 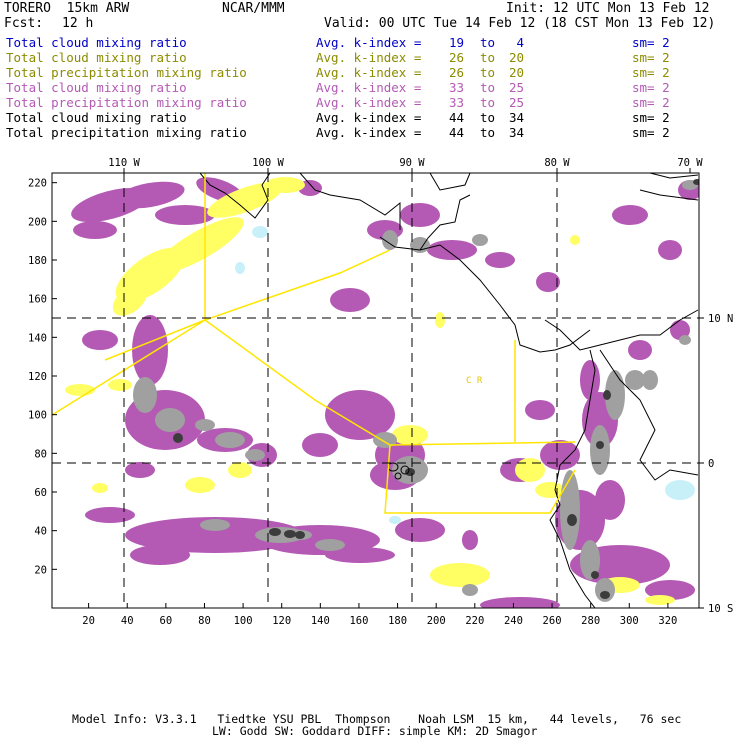 What do you see at coordinates (37, 184) in the screenshot?
I see `y-tick-label: 220` at bounding box center [37, 184].